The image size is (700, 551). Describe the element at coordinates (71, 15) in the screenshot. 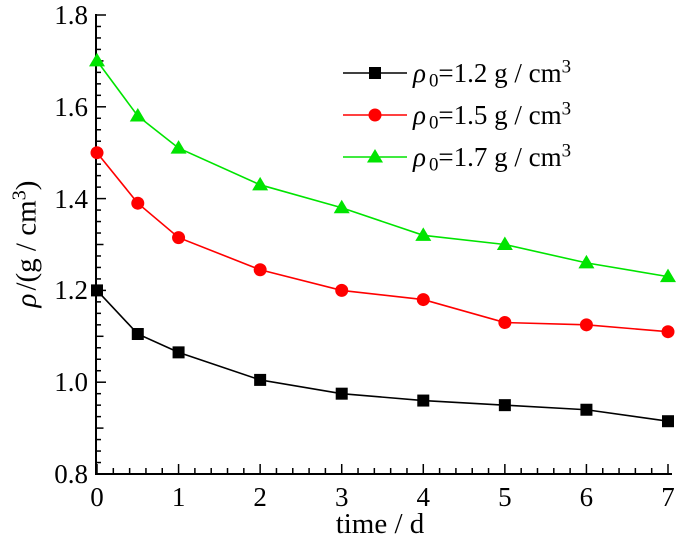

I see `y-tick-label: 1.8` at that location.